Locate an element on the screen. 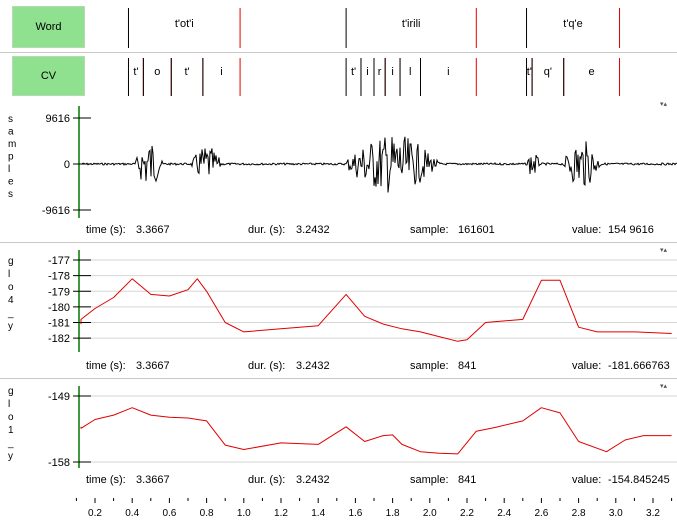 The height and width of the screenshot is (528, 677). x-tick-label: 0.4 is located at coordinates (132, 513).